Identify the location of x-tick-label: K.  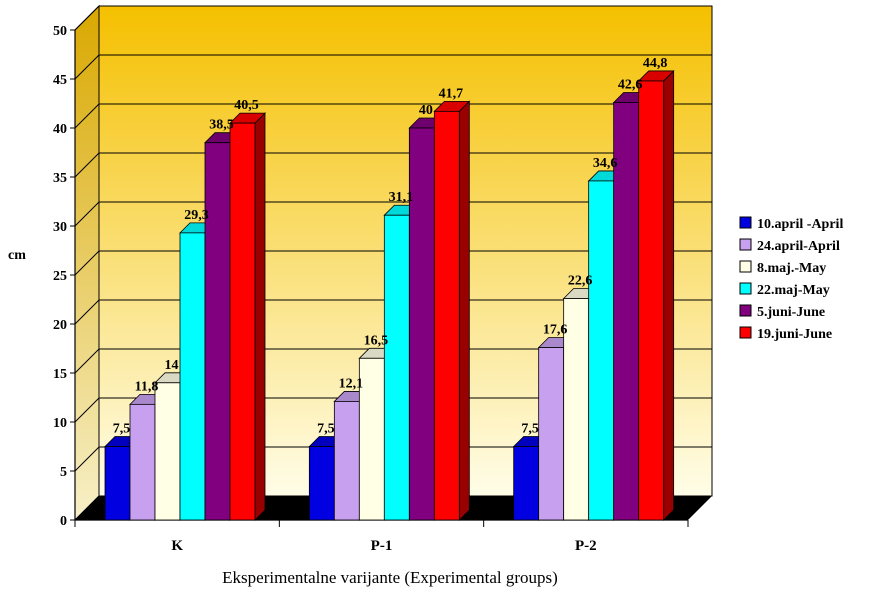
(177, 546).